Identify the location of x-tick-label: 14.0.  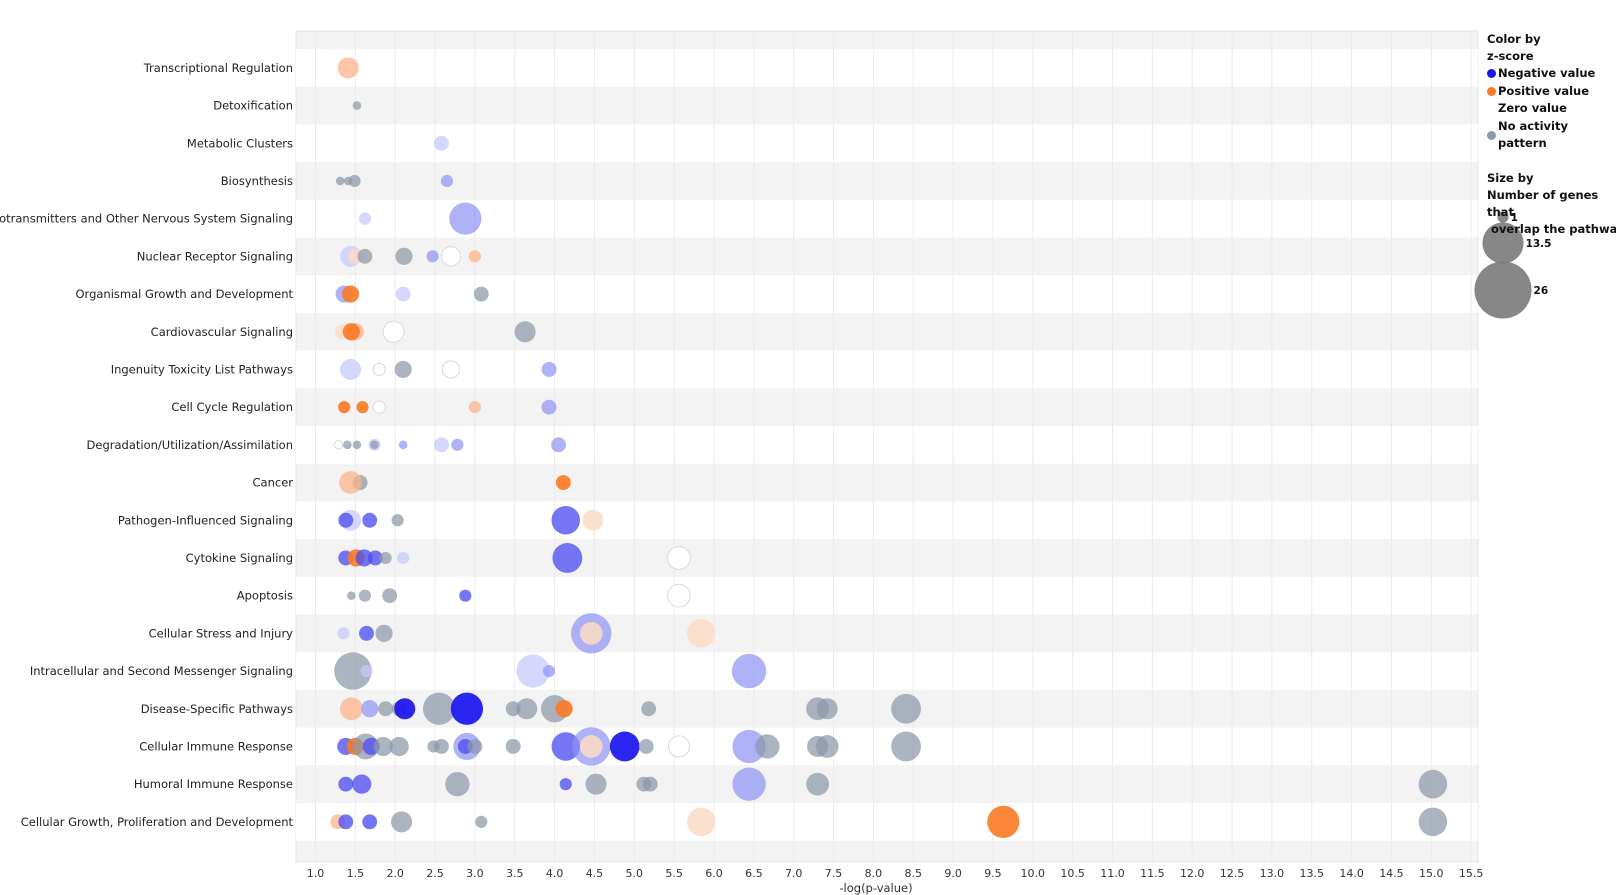
(1351, 873).